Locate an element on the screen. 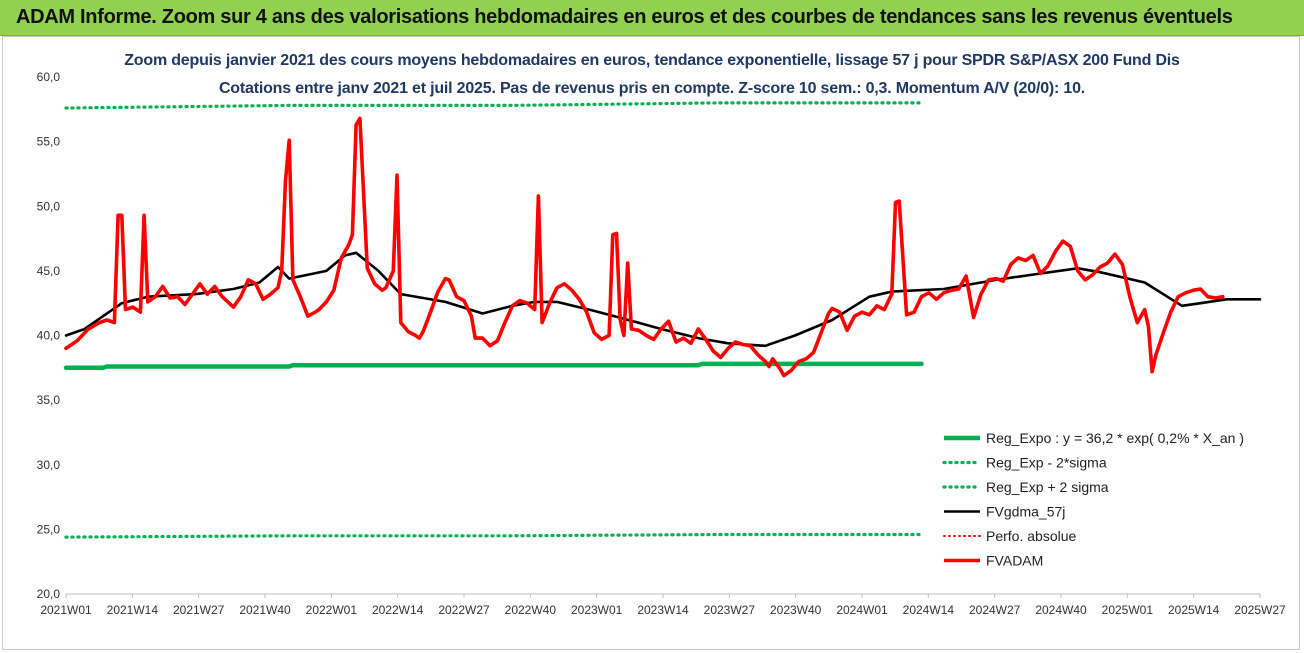  legend-label-sigma-high: Reg_Exp + 2 sigma is located at coordinates (1047, 487).